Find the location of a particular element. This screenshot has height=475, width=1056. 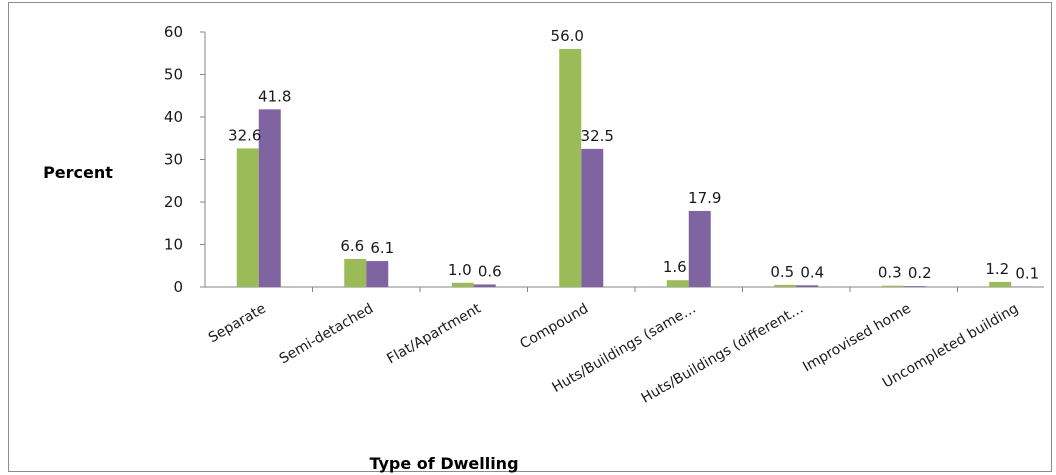

x-axis-title: Type of Dwelling is located at coordinates (443, 463).